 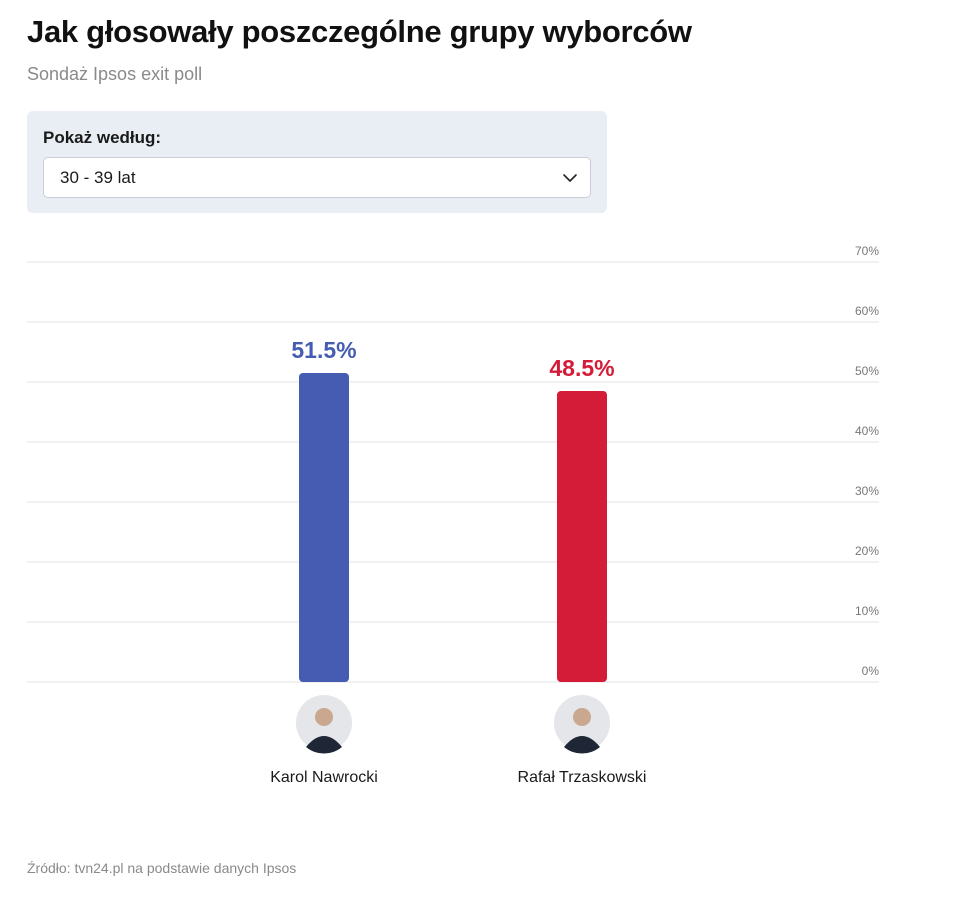 What do you see at coordinates (323, 350) in the screenshot?
I see `bar-value-label: 51.5%` at bounding box center [323, 350].